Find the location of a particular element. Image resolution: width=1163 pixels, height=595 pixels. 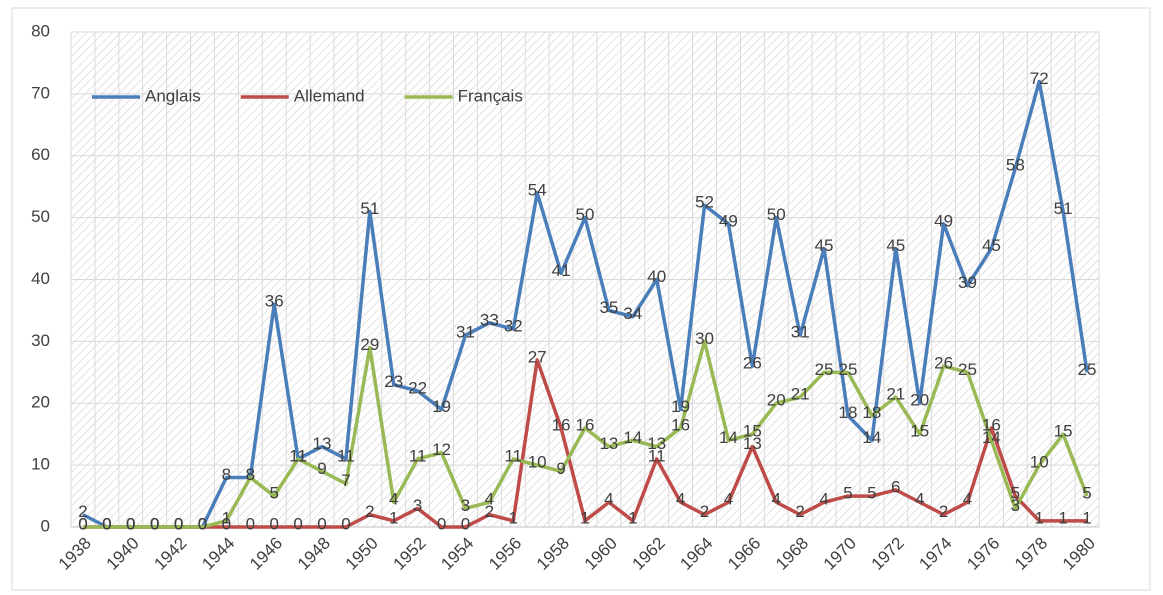

data-label: 10 is located at coordinates (1039, 462).